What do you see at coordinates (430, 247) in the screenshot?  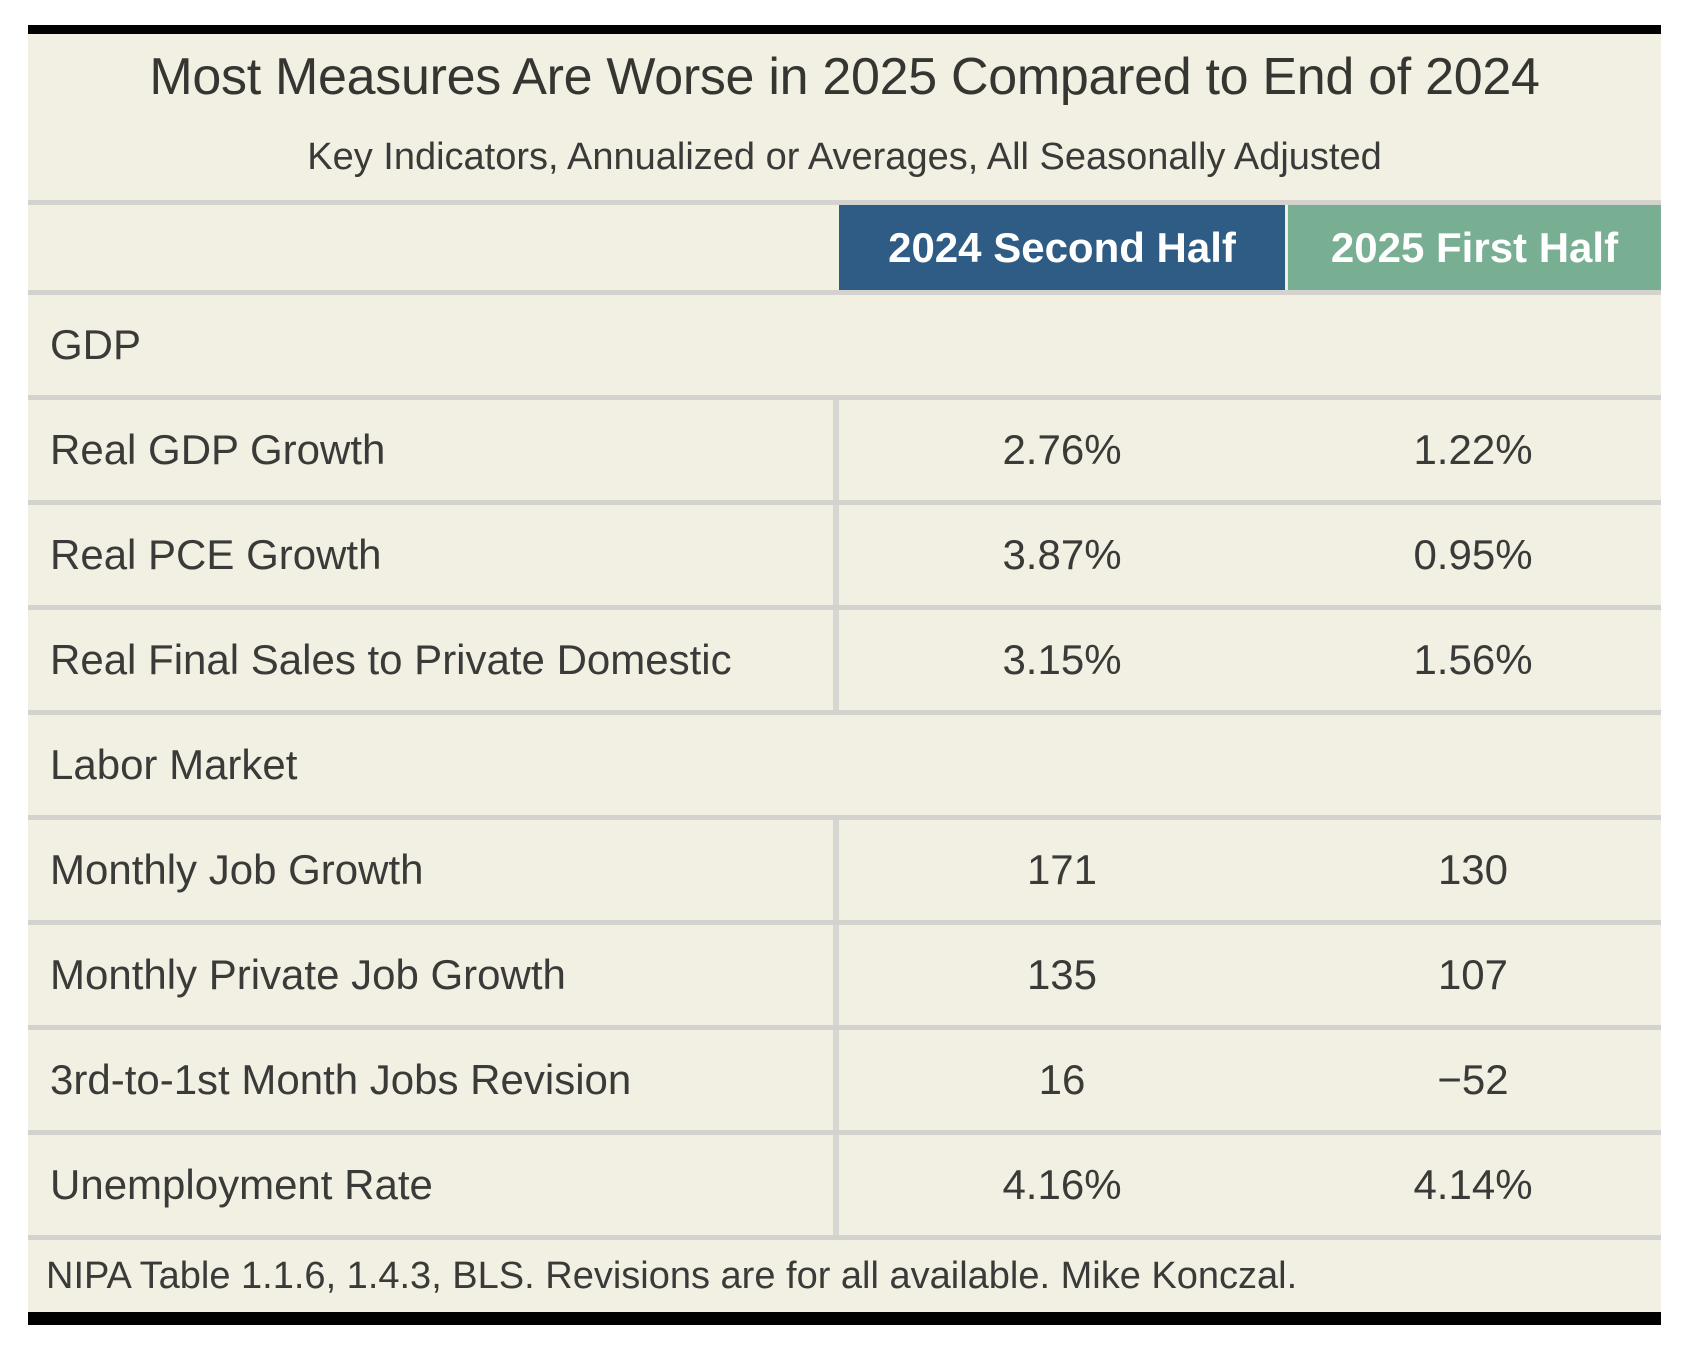 I see `column-header-stub` at bounding box center [430, 247].